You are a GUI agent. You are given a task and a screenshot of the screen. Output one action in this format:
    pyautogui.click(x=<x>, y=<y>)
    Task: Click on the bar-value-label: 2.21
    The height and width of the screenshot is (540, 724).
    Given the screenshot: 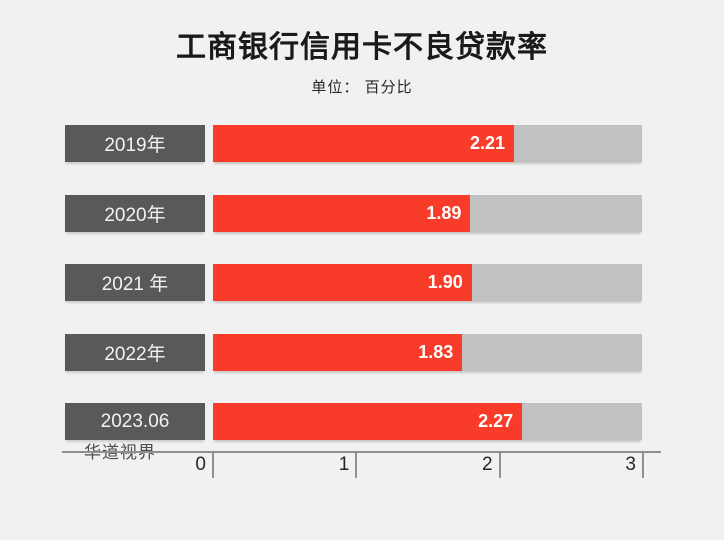 What is the action you would take?
    pyautogui.click(x=487, y=143)
    